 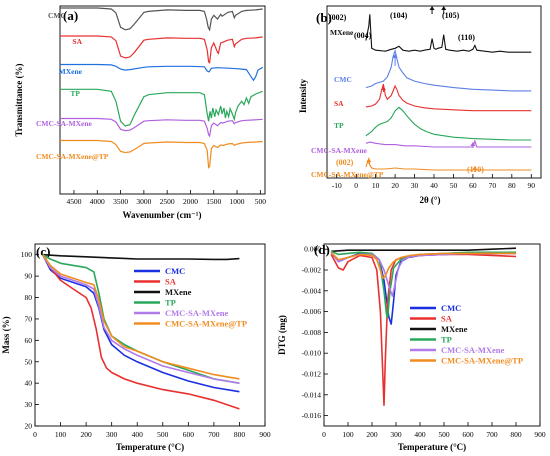 I want to click on y-tick-label: 20, so click(x=29, y=426).